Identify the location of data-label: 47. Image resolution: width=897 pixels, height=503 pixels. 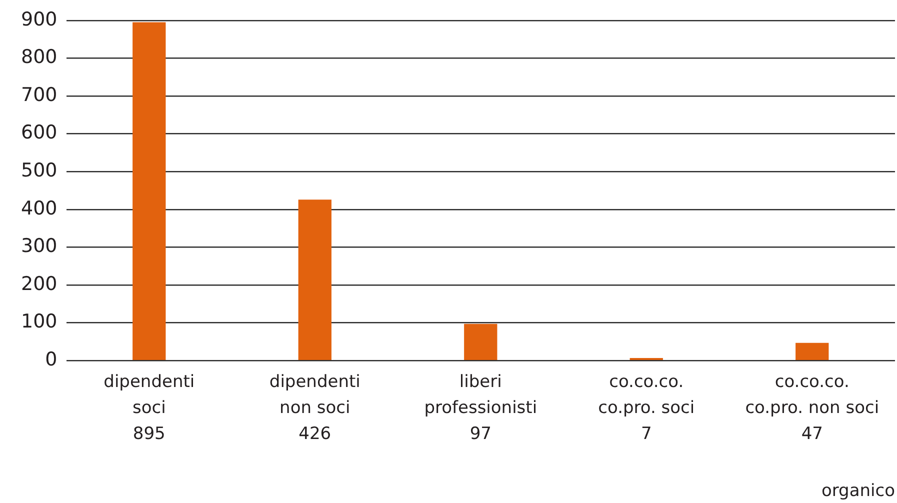
(812, 434).